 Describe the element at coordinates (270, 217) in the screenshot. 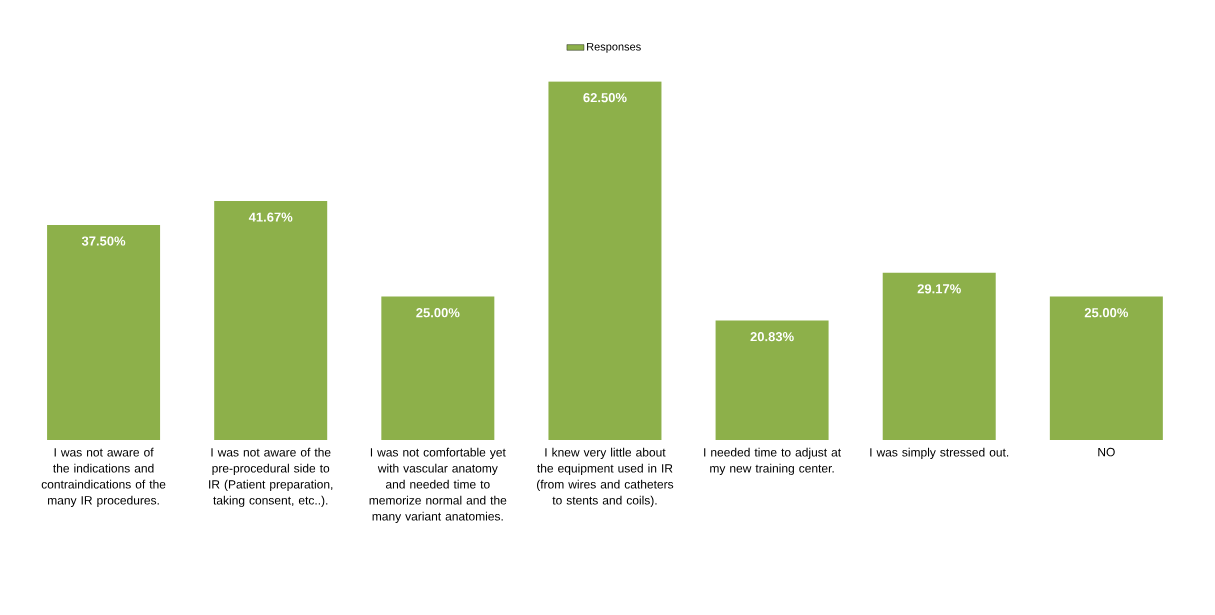

I see `data-label: 41.67%` at that location.